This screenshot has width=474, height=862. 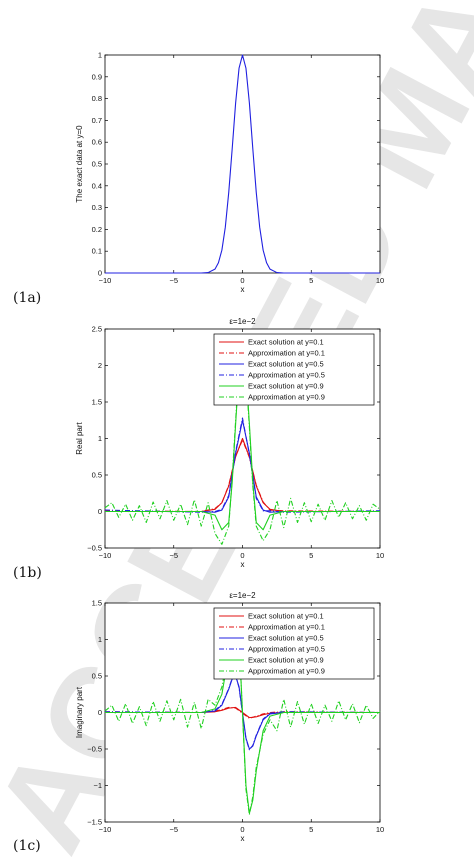 What do you see at coordinates (97, 251) in the screenshot?
I see `y-tick-label: 0.1` at bounding box center [97, 251].